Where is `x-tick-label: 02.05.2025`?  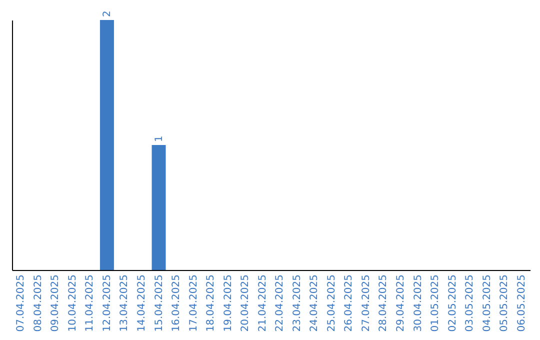 x-tick-label: 02.05.2025 is located at coordinates (452, 303).